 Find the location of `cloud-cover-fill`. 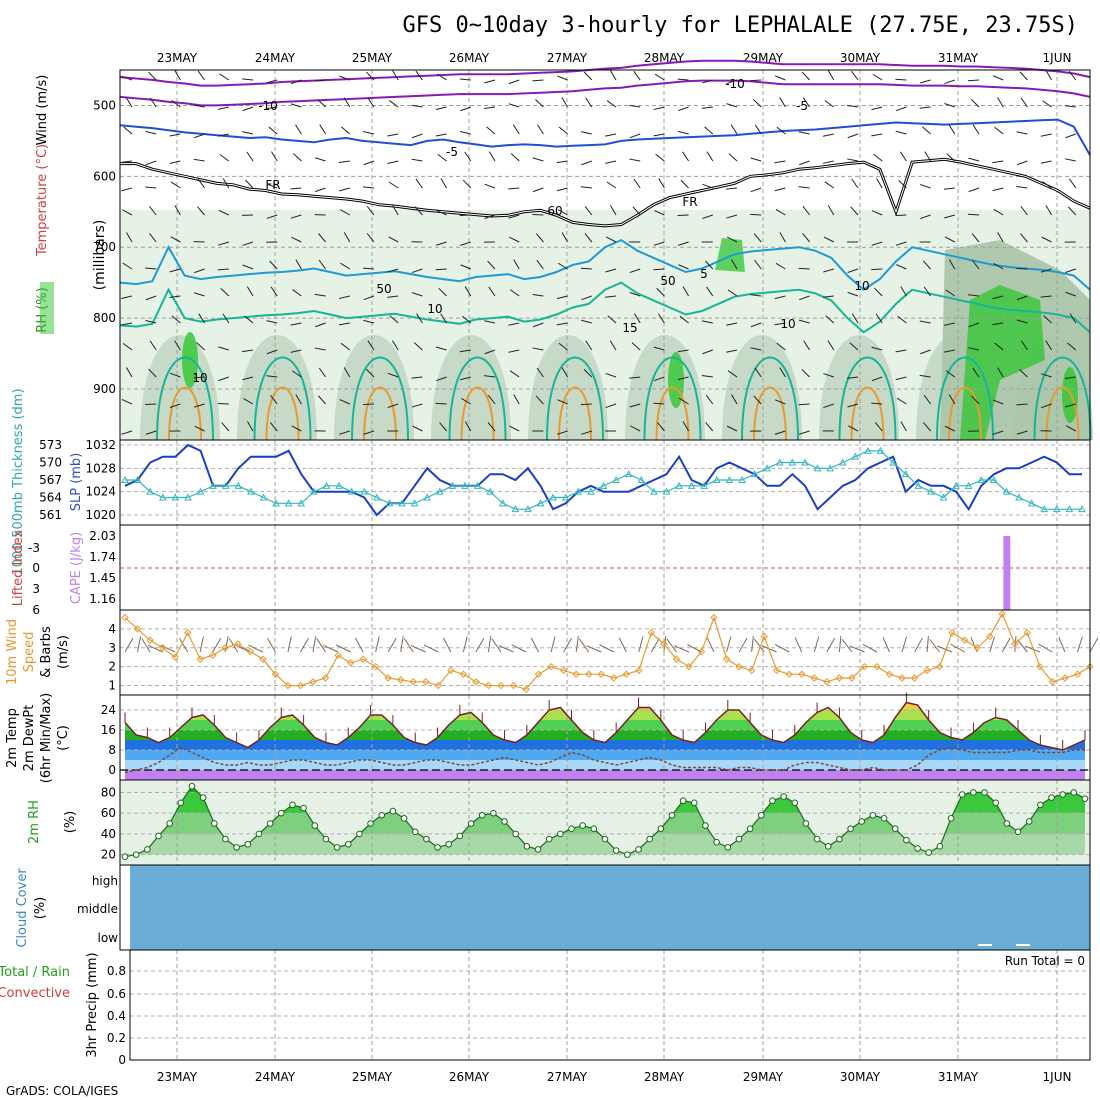

cloud-cover-fill is located at coordinates (610, 907).